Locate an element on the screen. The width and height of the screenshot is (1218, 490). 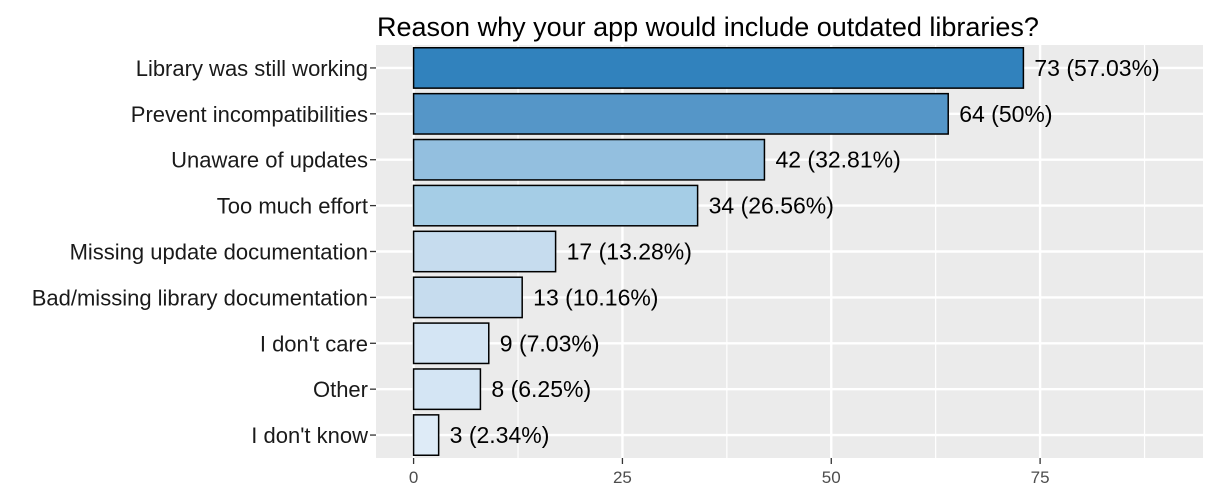
data-label-too-much-effort: 34 (26.56%) is located at coordinates (771, 206).